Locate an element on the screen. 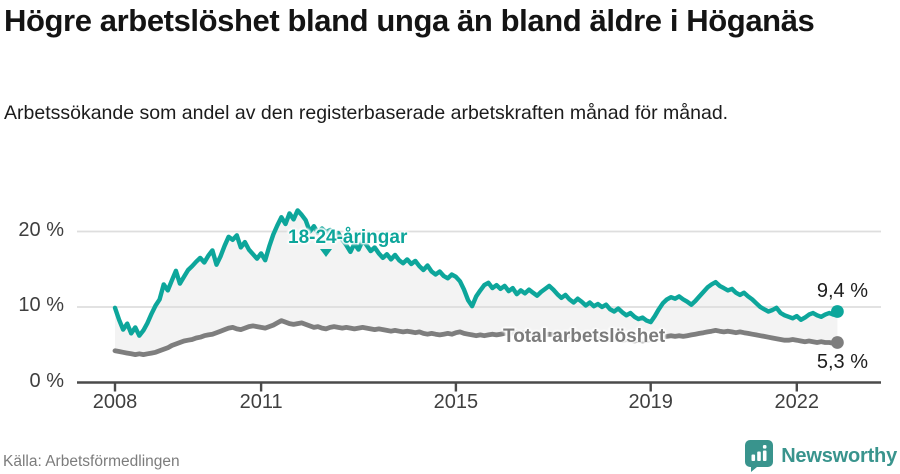 The image size is (900, 474). x-axis-tick-label: 2015 is located at coordinates (456, 402).